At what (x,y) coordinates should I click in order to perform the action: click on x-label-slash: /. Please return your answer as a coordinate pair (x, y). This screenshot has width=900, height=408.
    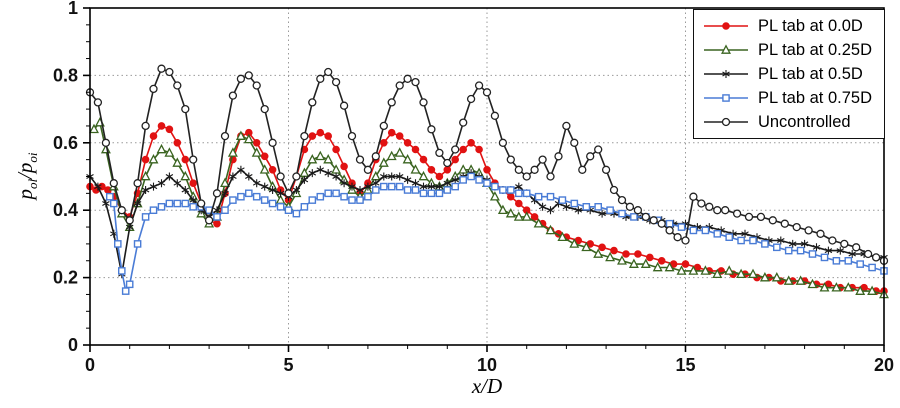
    Looking at the image, I should click on (484, 386).